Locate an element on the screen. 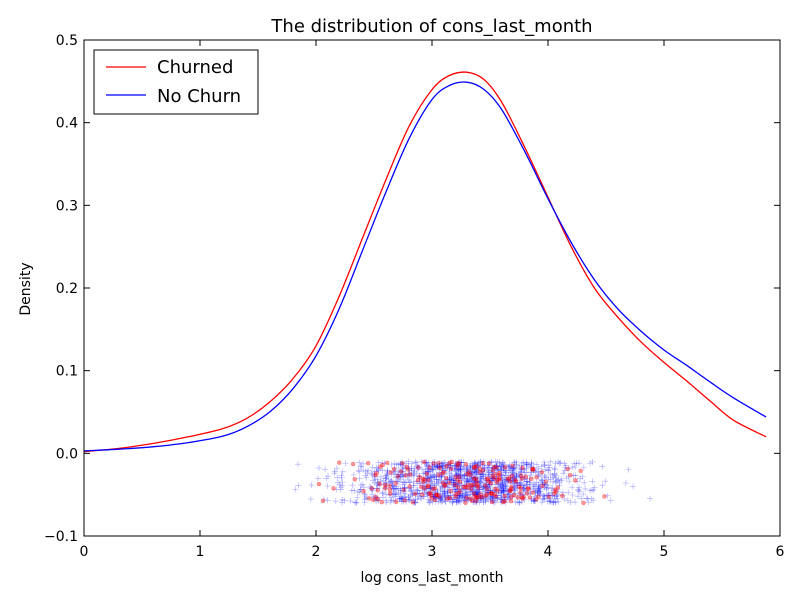 The width and height of the screenshot is (800, 600). y-tick-label-5: 0.4 is located at coordinates (67, 124).